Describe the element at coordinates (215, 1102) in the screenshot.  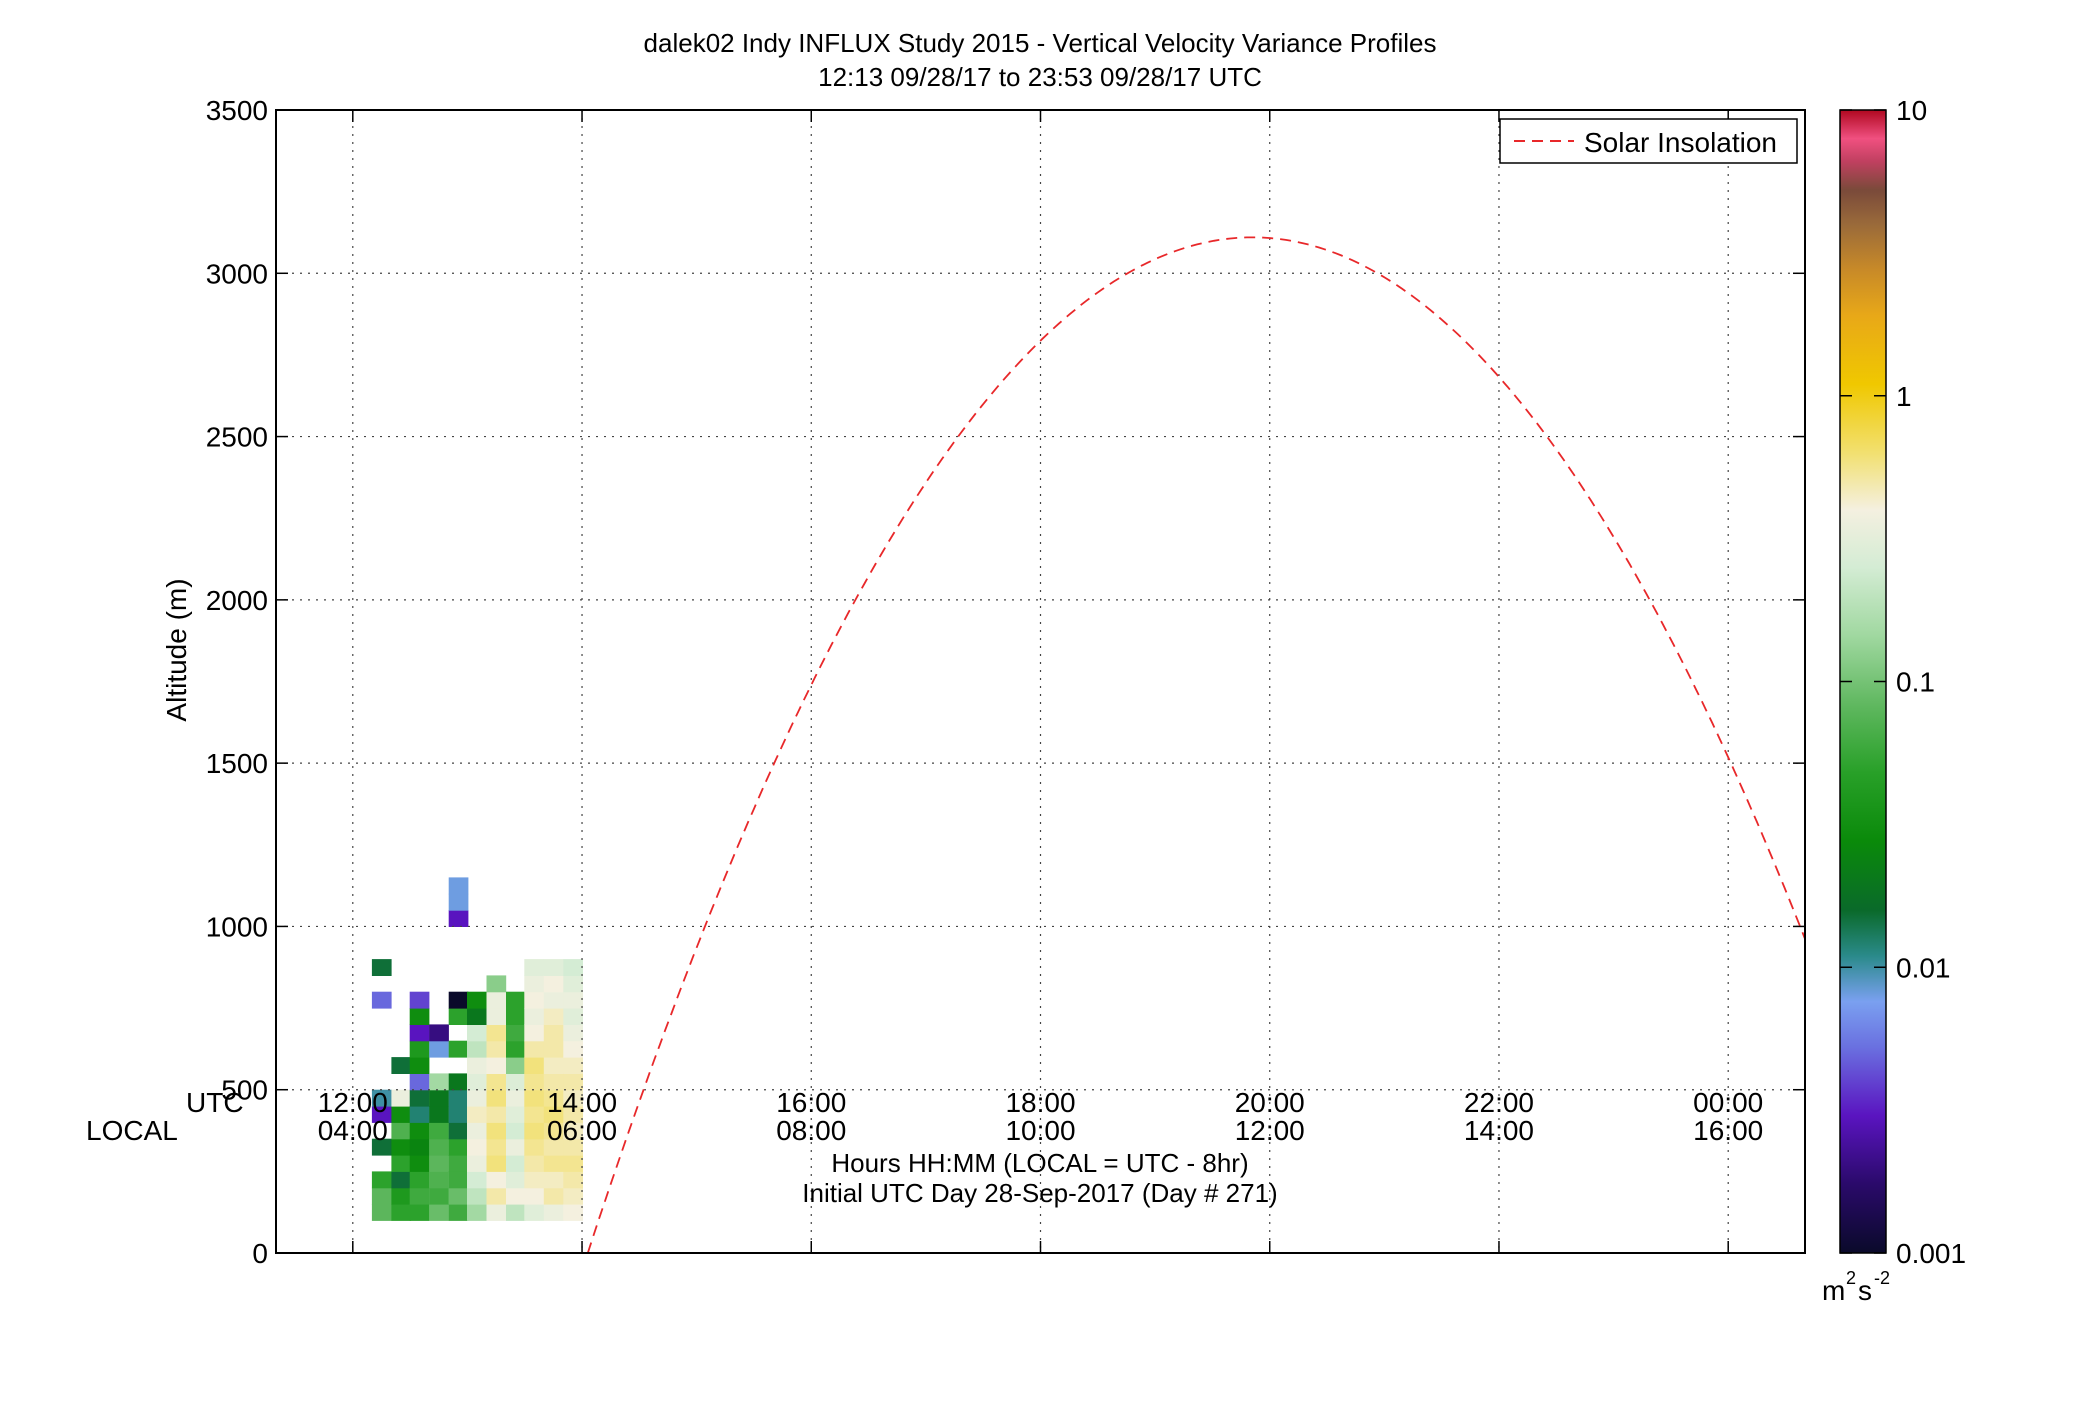
I see `utc-row-label: UTC` at that location.